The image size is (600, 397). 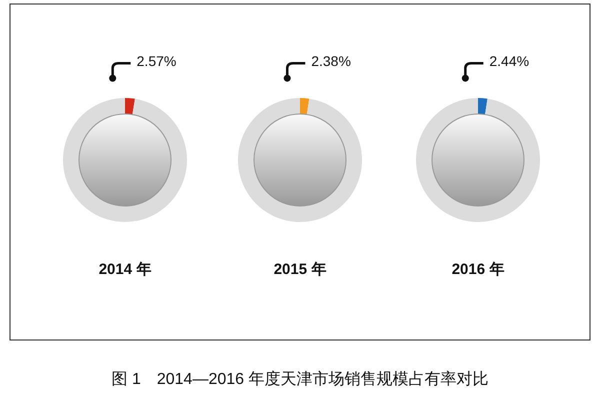 I want to click on data-label: 2.44%, so click(x=509, y=61).